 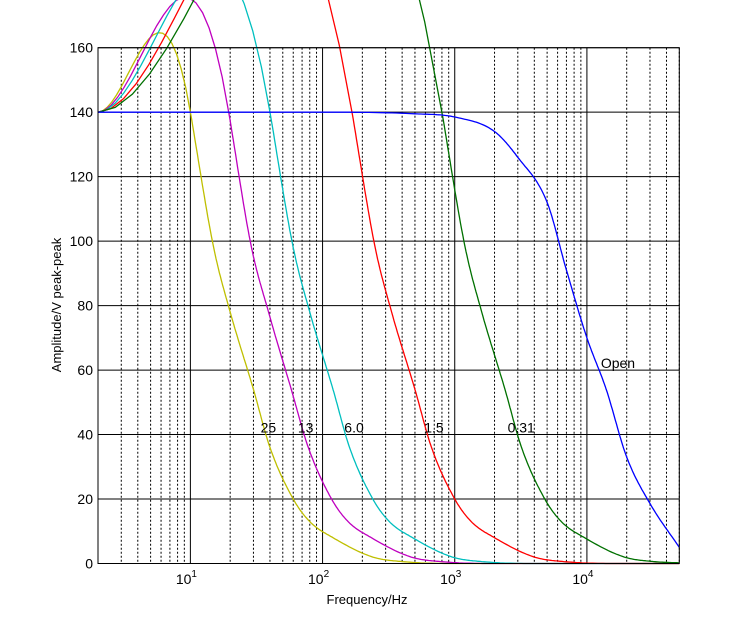 What do you see at coordinates (459, 574) in the screenshot?
I see `x-tick-exponent: 3` at bounding box center [459, 574].